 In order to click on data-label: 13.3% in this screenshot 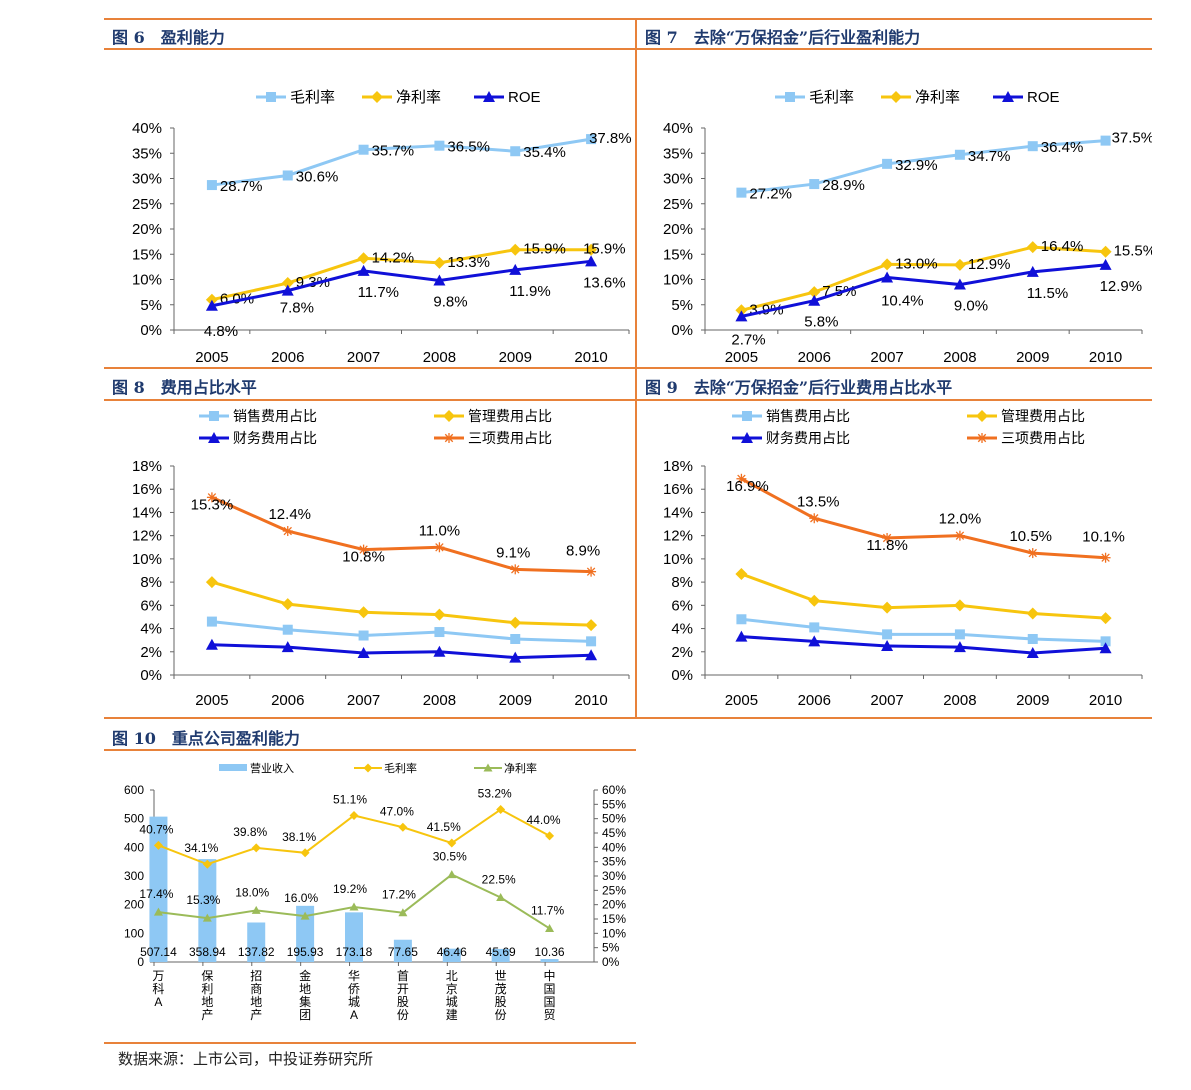, I will do `click(468, 262)`.